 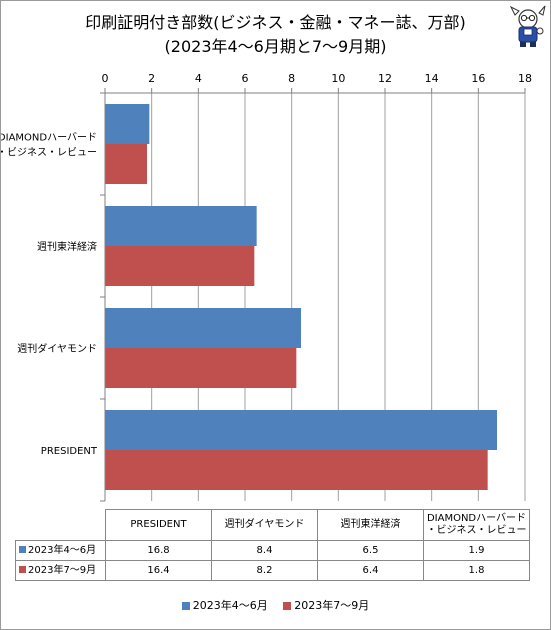 I want to click on category-label: DIAMONDハーバード, so click(x=49, y=138).